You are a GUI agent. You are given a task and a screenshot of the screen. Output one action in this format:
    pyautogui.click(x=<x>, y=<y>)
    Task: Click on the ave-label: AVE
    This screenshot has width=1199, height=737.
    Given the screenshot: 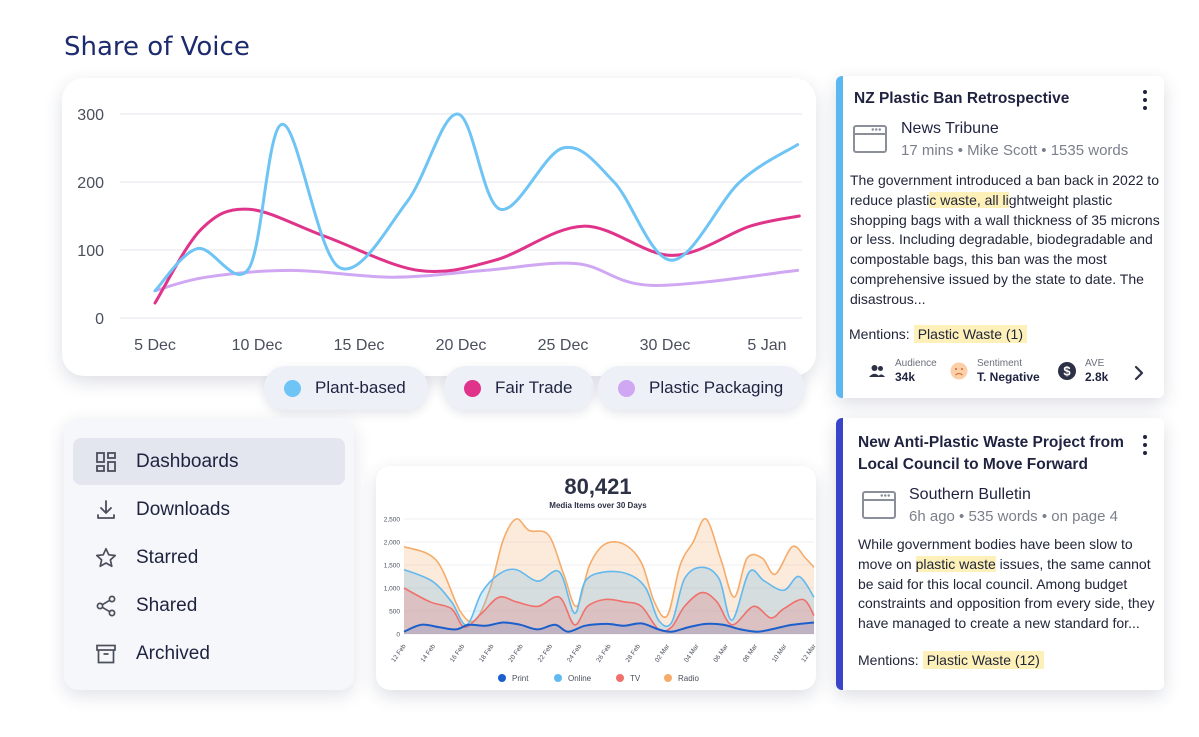 What is the action you would take?
    pyautogui.click(x=1095, y=363)
    